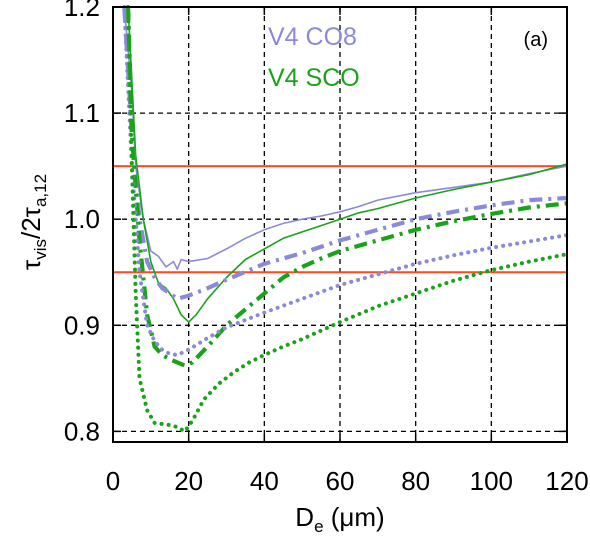 This screenshot has width=590, height=537. I want to click on x-tick-label: 20, so click(188, 481).